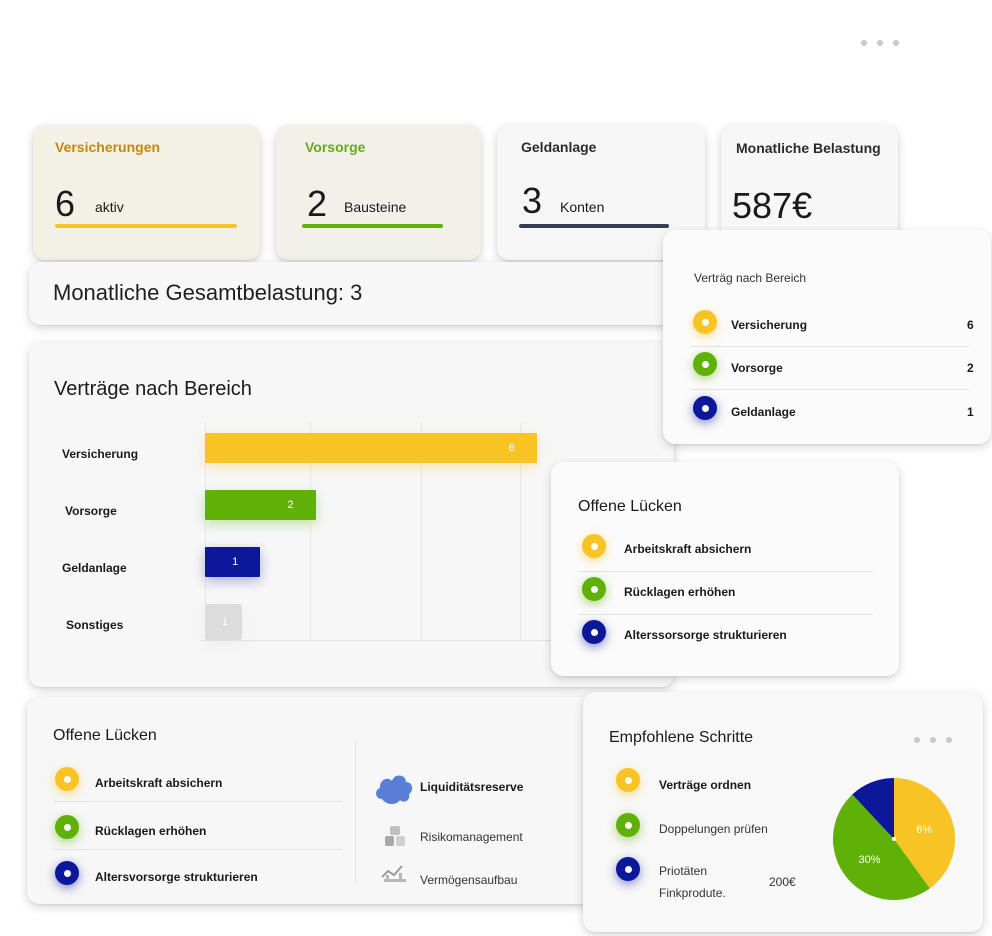 This screenshot has width=992, height=936. I want to click on kpi-title: Geldanlage, so click(559, 147).